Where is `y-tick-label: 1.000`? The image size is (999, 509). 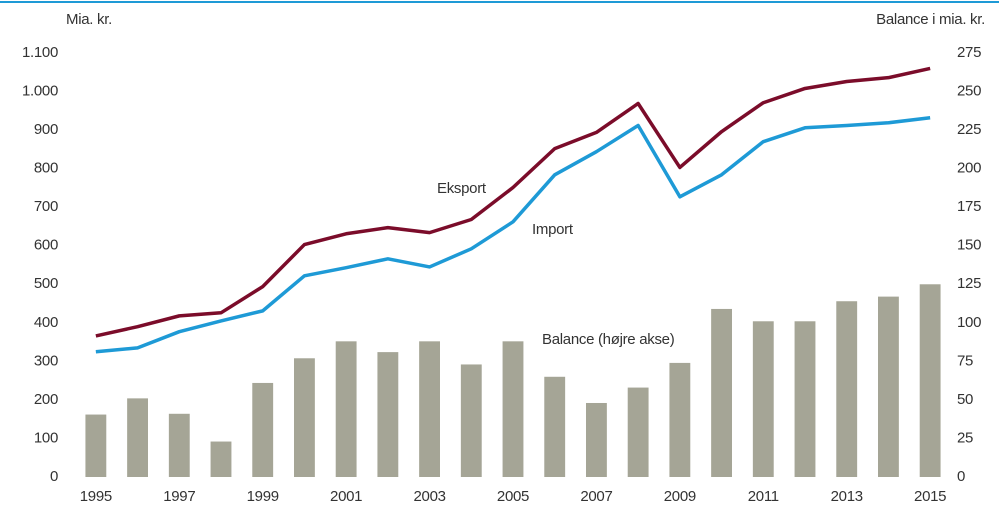
y-tick-label: 1.000 is located at coordinates (40, 91).